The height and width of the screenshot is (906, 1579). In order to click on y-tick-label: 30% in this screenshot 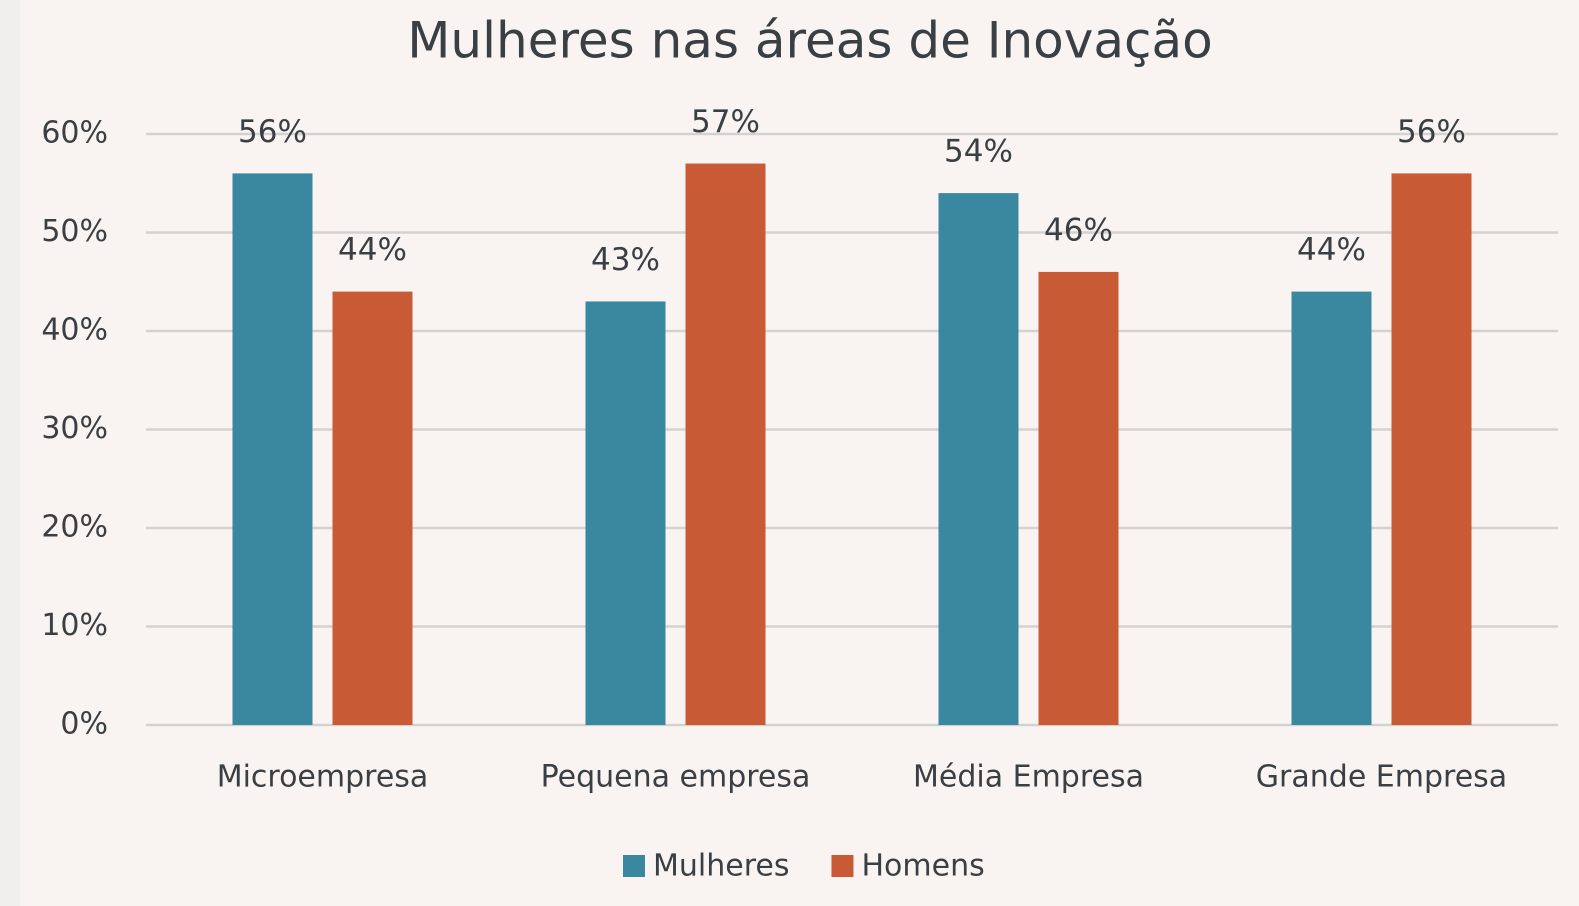, I will do `click(74, 428)`.